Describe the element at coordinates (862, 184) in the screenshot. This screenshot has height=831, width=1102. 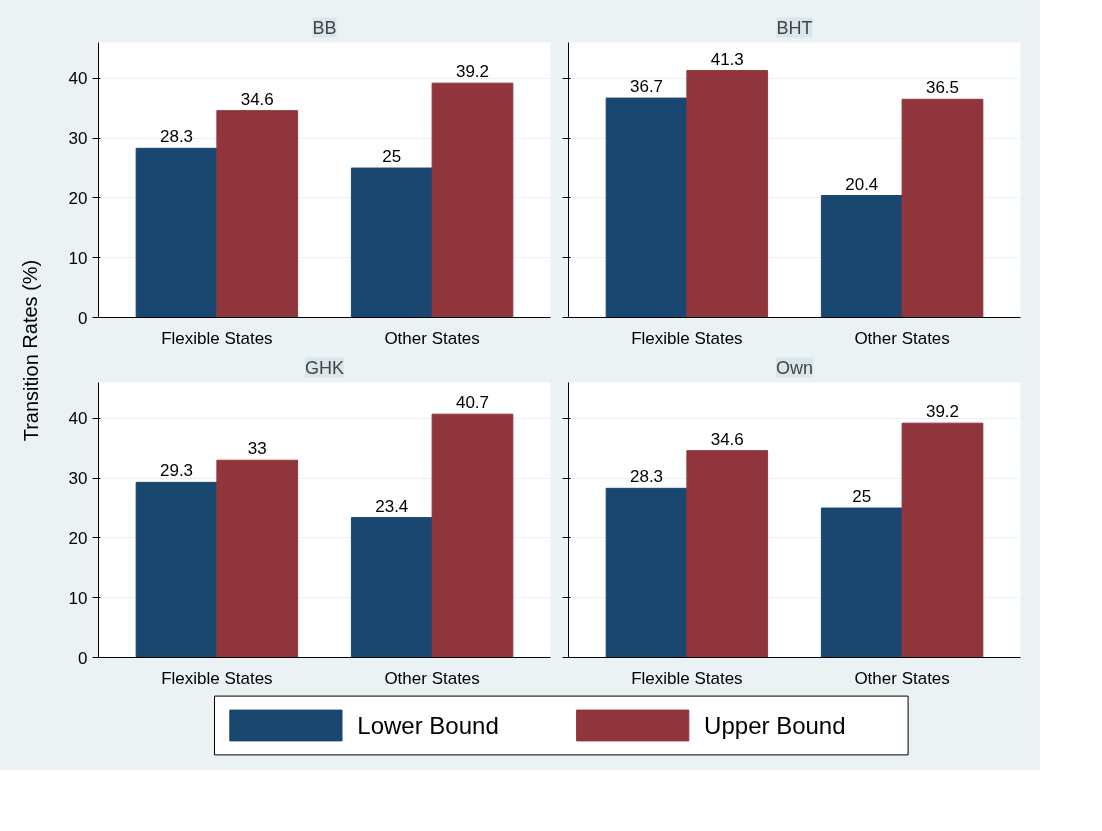
I see `data-label: 20.4` at that location.